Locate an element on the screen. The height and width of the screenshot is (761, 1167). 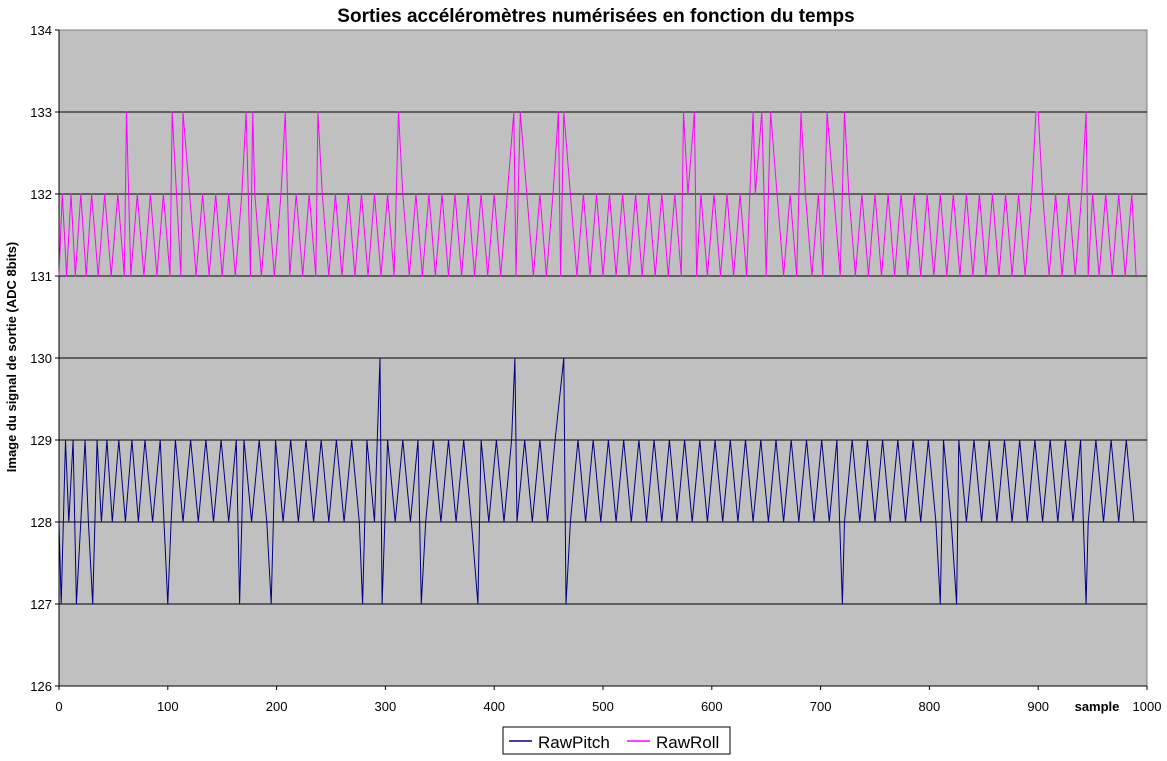
x-tick-label: 500 is located at coordinates (603, 706).